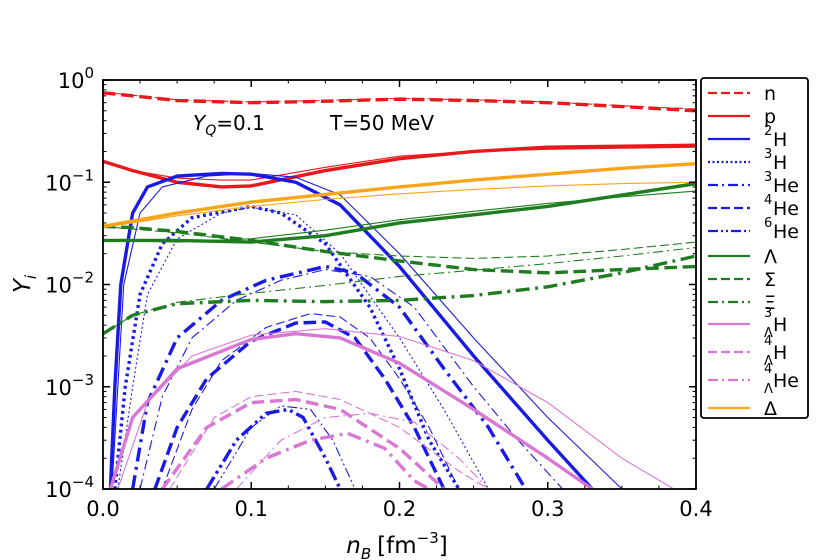 This screenshot has height=560, width=830. Describe the element at coordinates (428, 538) in the screenshot. I see `x-axis-label-exp: −3` at that location.